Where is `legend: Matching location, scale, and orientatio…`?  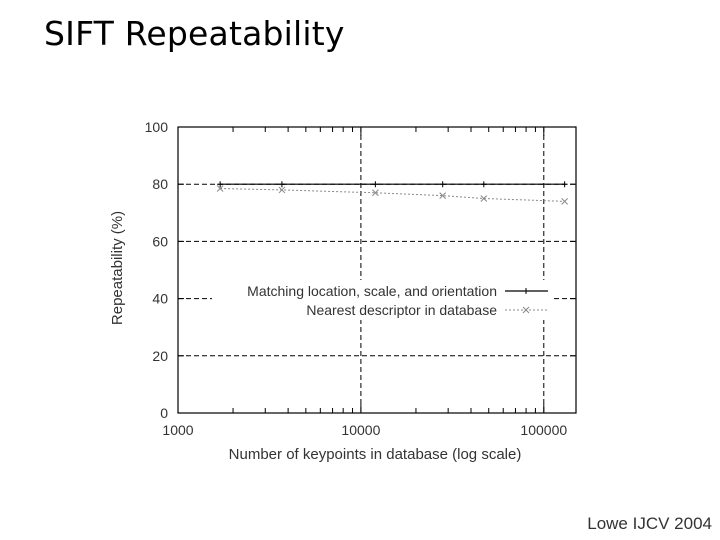
legend: Matching location, scale, and orientatio… is located at coordinates (382, 300).